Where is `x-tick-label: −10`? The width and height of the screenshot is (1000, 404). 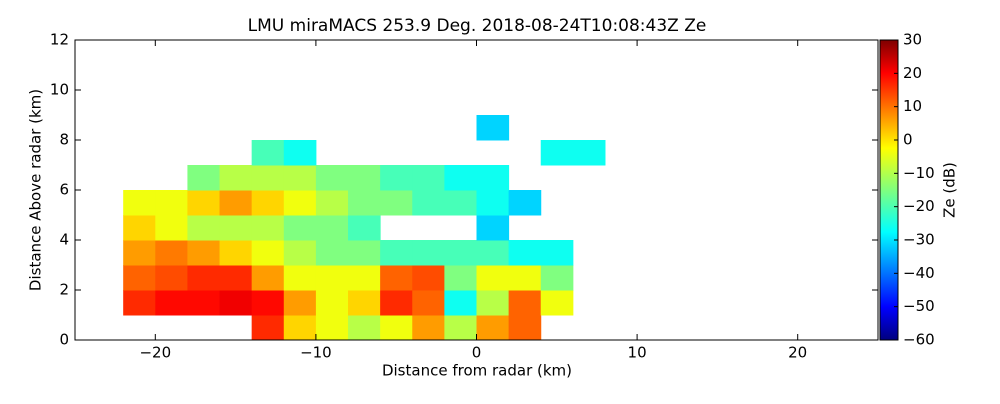
x-tick-label: −10 is located at coordinates (316, 353).